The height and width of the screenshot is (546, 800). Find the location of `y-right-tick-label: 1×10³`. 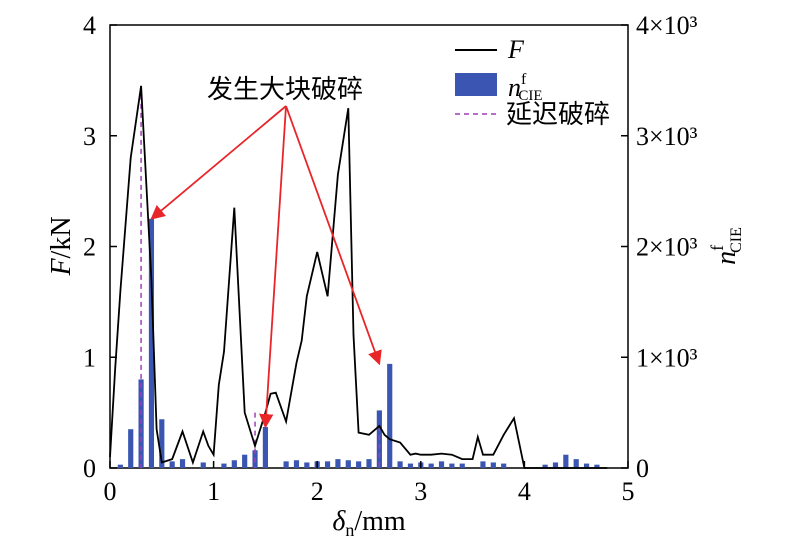

y-right-tick-label: 1×10³ is located at coordinates (667, 357).